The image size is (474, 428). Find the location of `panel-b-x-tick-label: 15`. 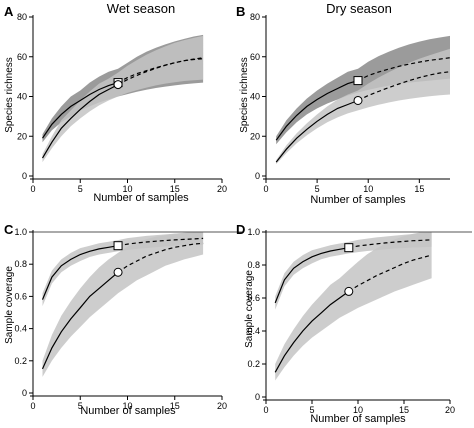

panel-b-x-tick-label: 15 is located at coordinates (419, 189).